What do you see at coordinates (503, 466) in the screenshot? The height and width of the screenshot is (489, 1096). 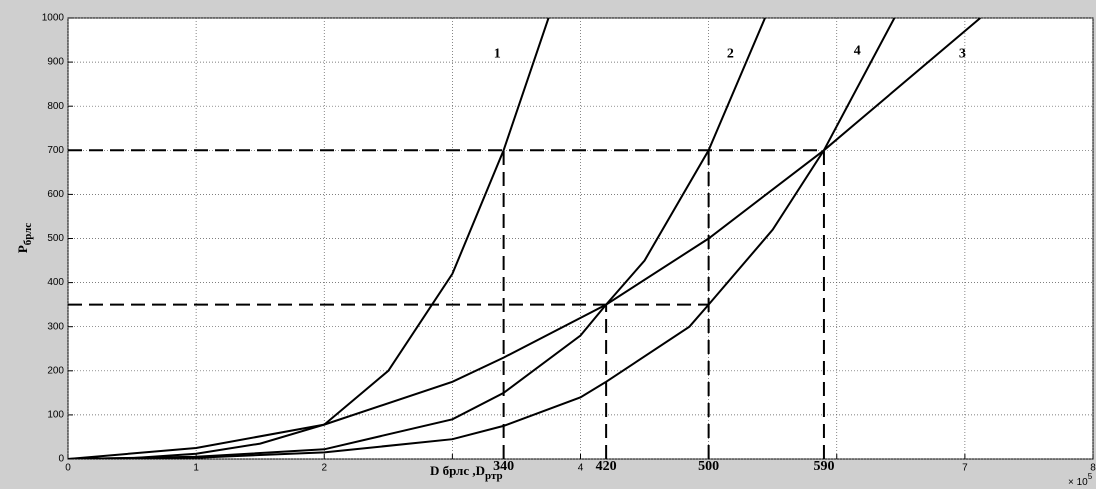 I see `reference-label: 340` at bounding box center [503, 466].